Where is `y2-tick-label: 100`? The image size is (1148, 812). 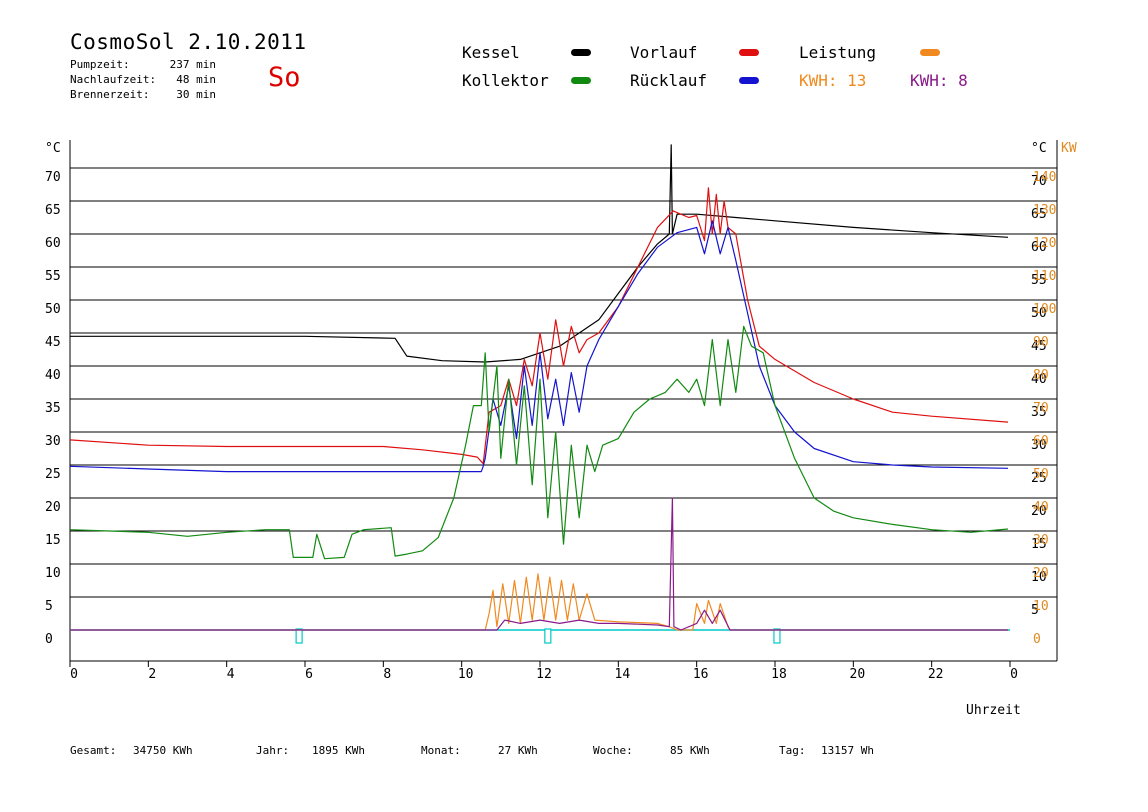
y2-tick-label: 100 is located at coordinates (1044, 309).